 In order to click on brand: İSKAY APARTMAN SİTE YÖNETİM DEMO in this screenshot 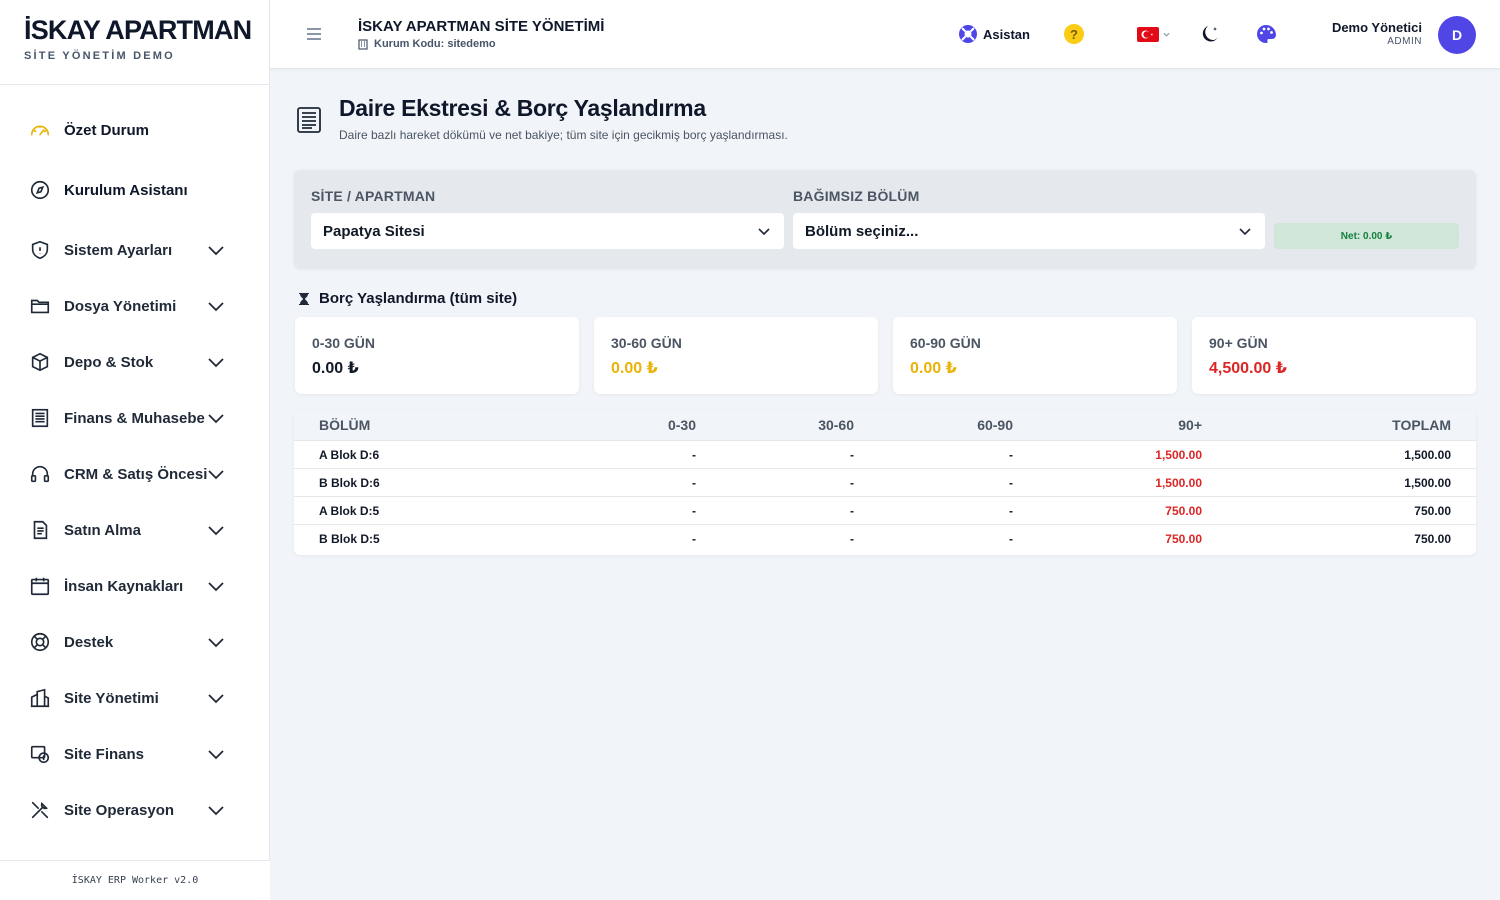, I will do `click(134, 42)`.